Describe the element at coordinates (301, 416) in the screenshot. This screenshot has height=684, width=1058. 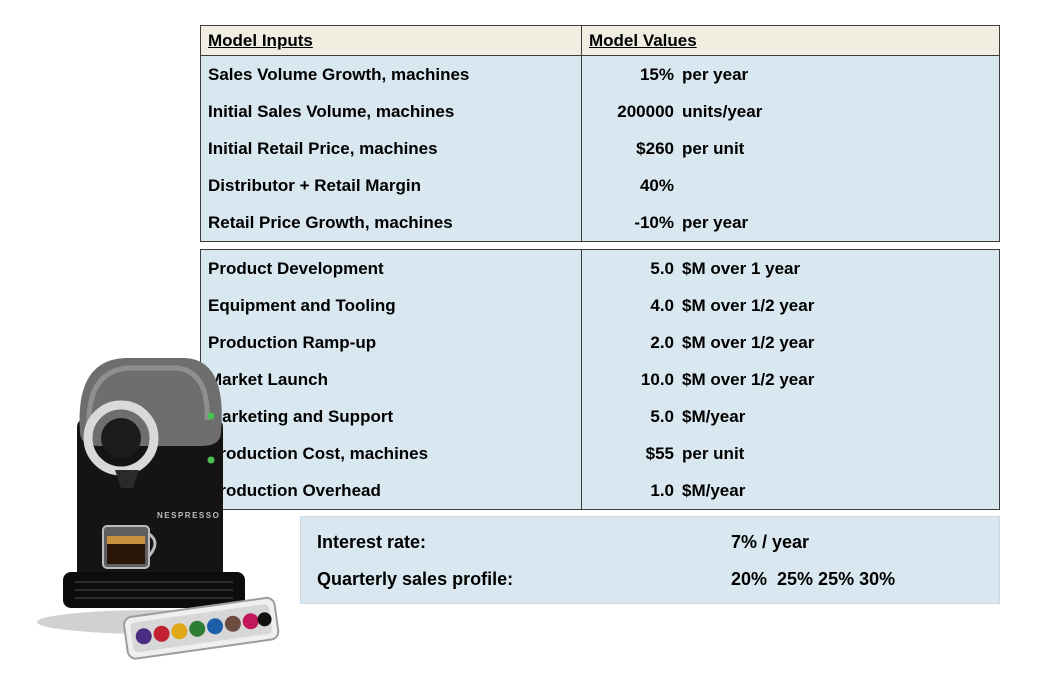
I see `row-label: Marketing and Support` at that location.